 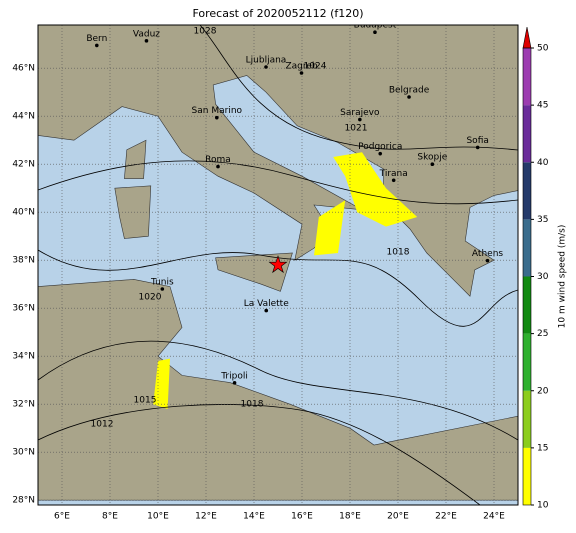 I want to click on lat-tick-label: 40°N, so click(x=23, y=213).